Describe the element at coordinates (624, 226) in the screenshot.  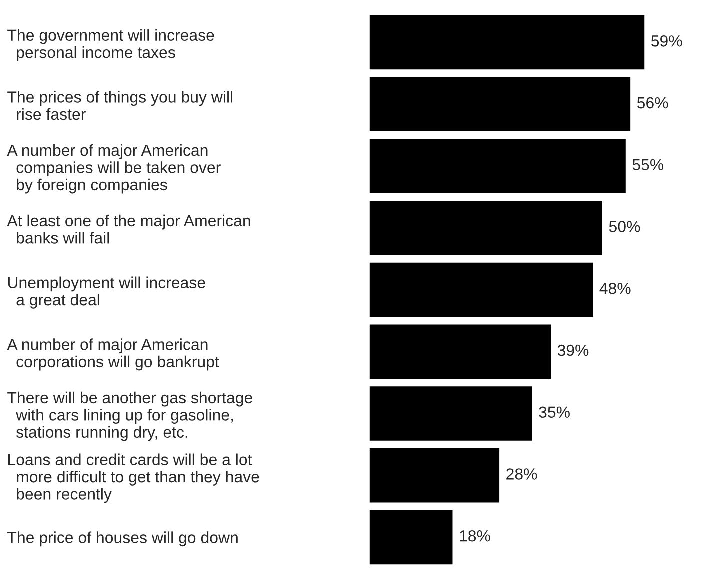
I see `data-label: 50%` at that location.